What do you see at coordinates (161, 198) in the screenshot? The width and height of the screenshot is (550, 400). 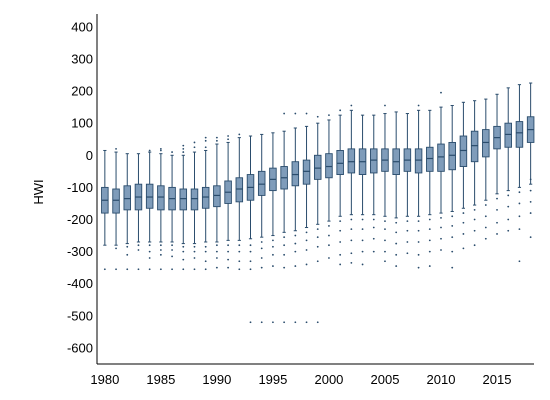 I see `box-1985` at bounding box center [161, 198].